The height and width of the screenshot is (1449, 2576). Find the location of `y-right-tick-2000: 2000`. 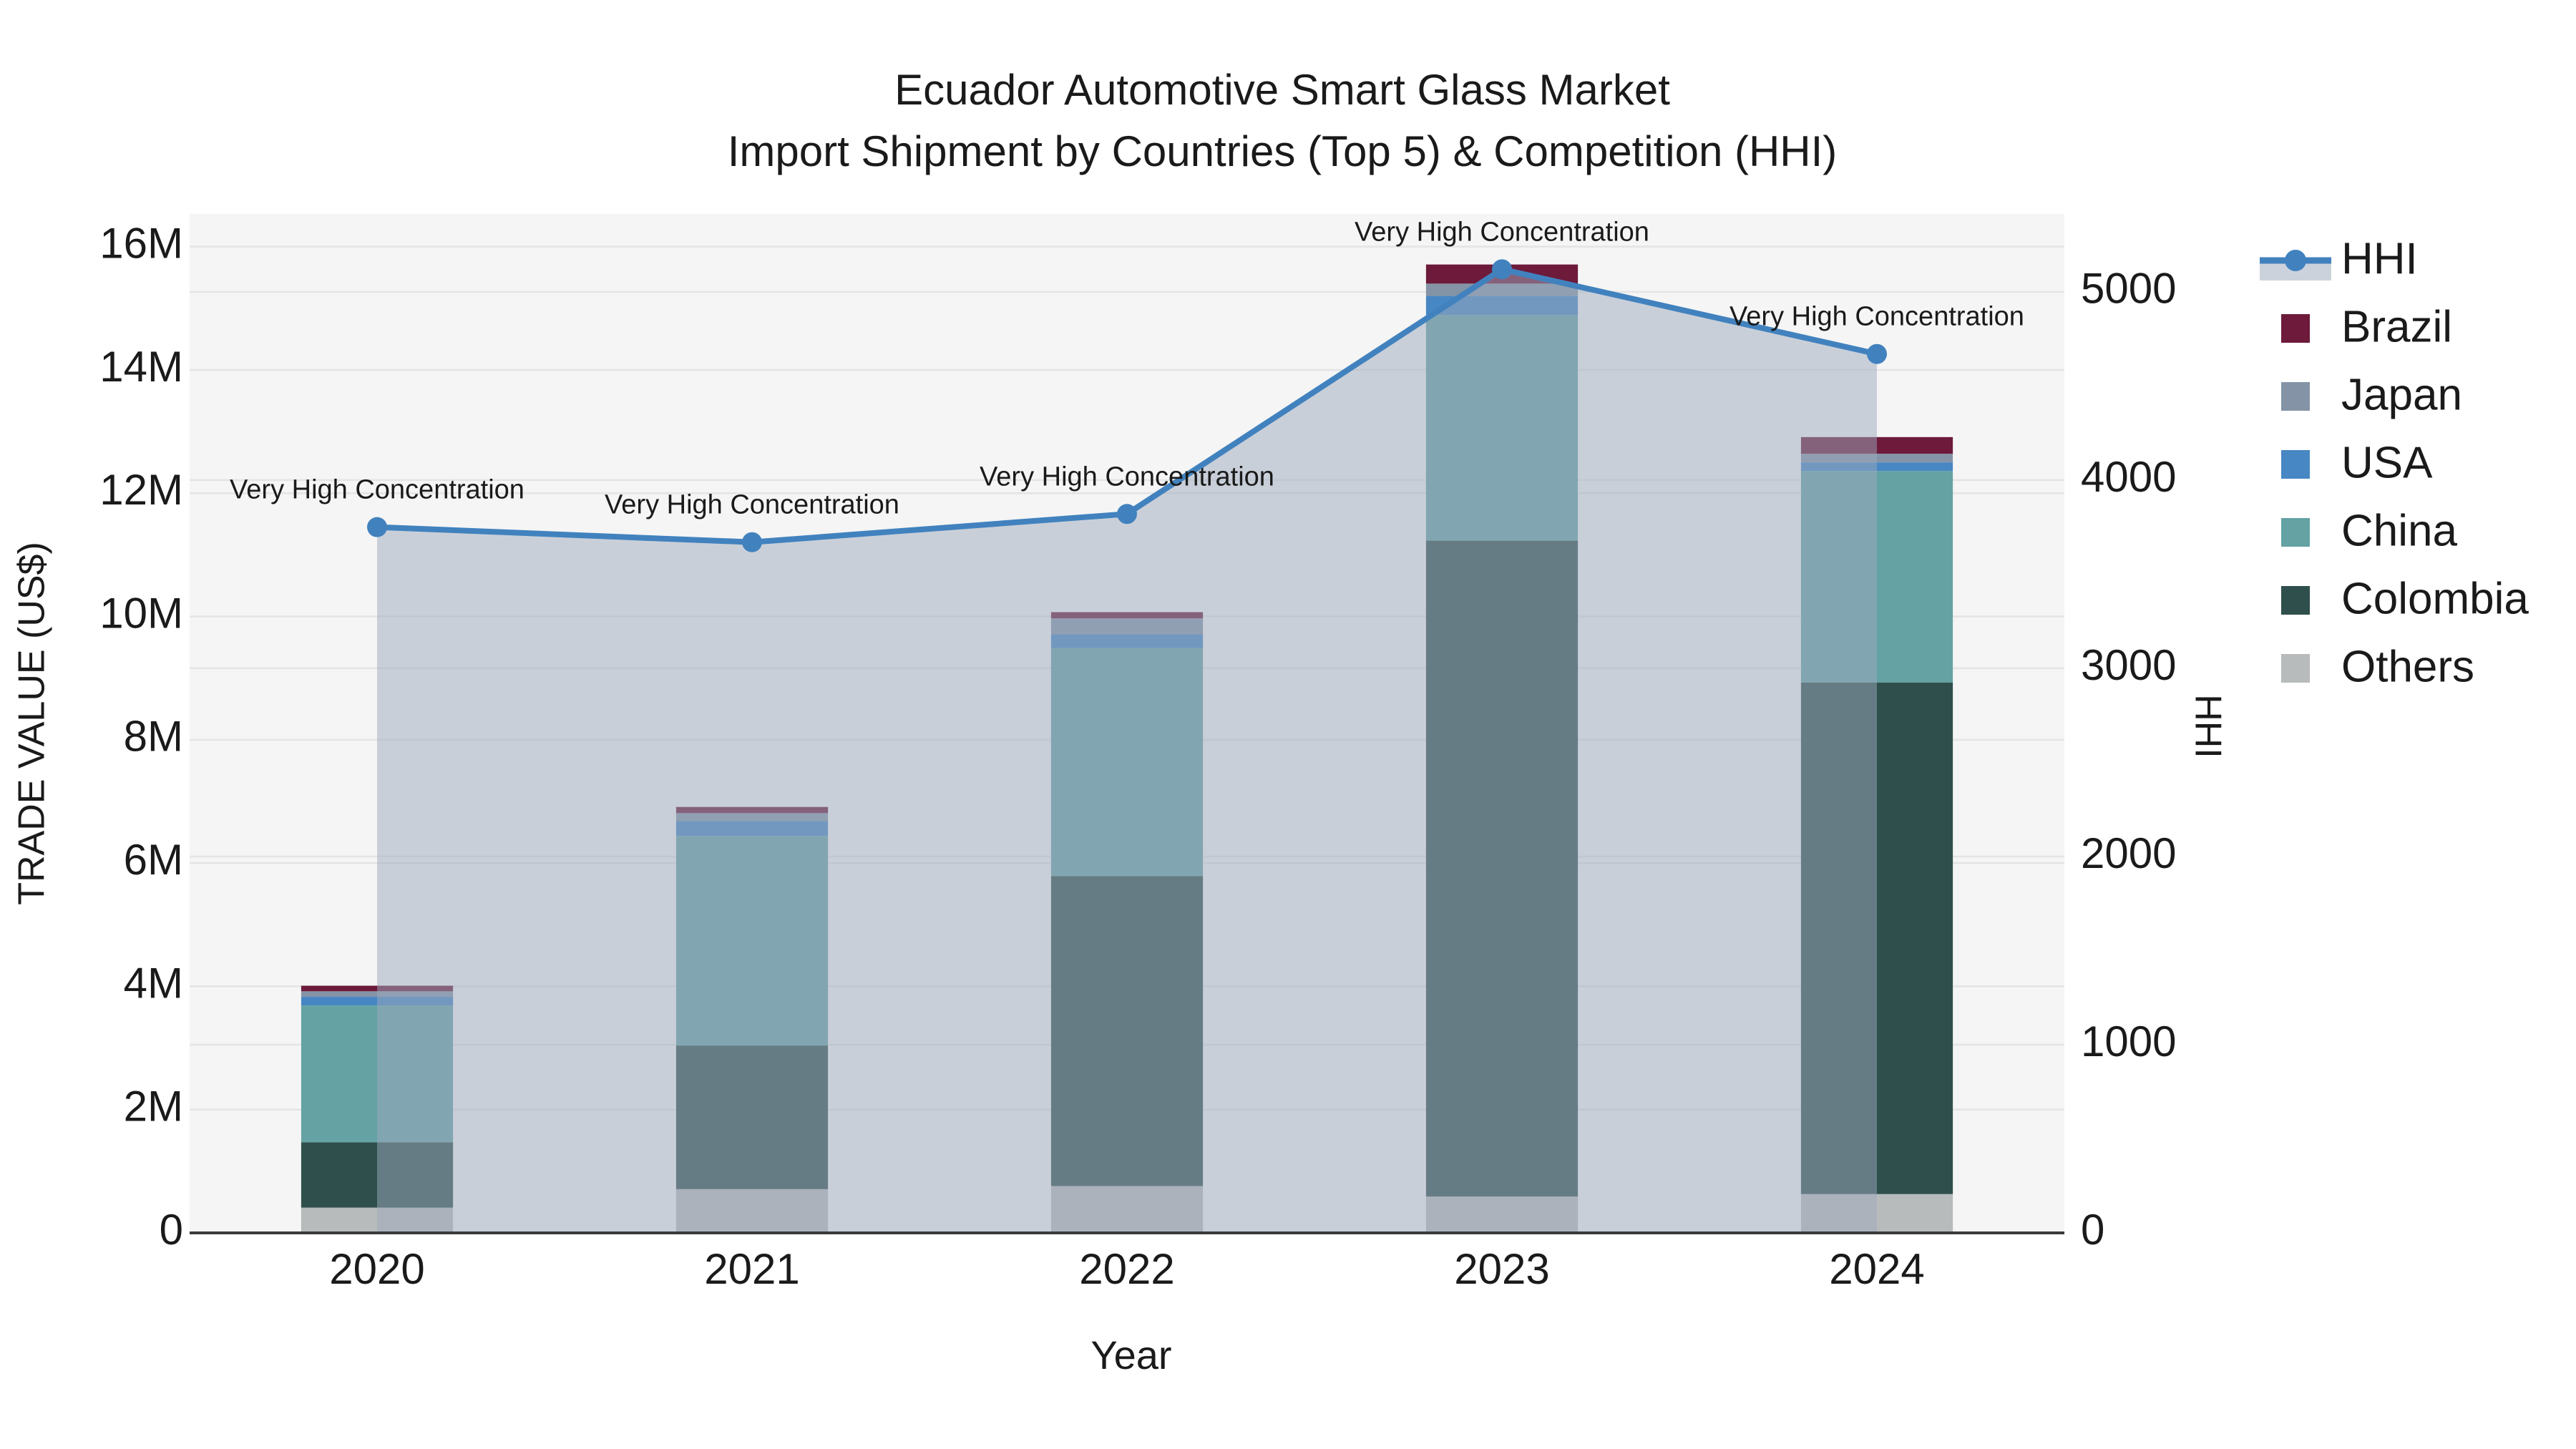

y-right-tick-2000: 2000 is located at coordinates (2128, 853).